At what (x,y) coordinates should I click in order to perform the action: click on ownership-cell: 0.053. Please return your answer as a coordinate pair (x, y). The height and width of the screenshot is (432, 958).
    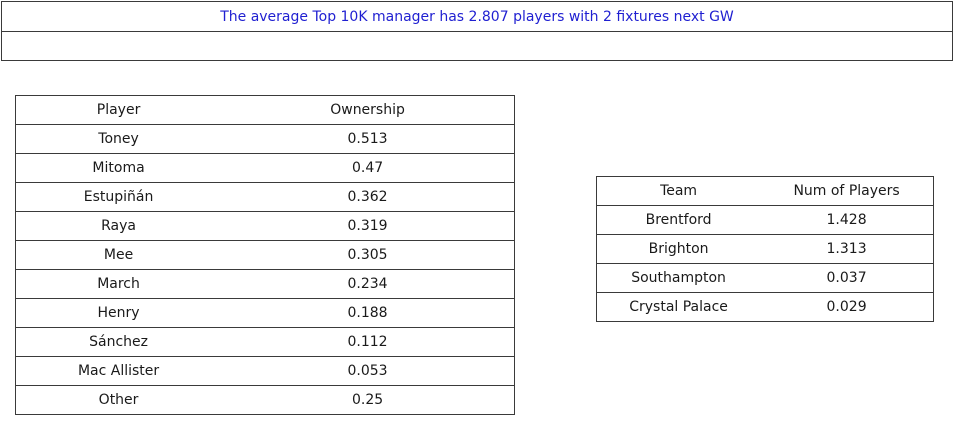
    Looking at the image, I should click on (368, 371).